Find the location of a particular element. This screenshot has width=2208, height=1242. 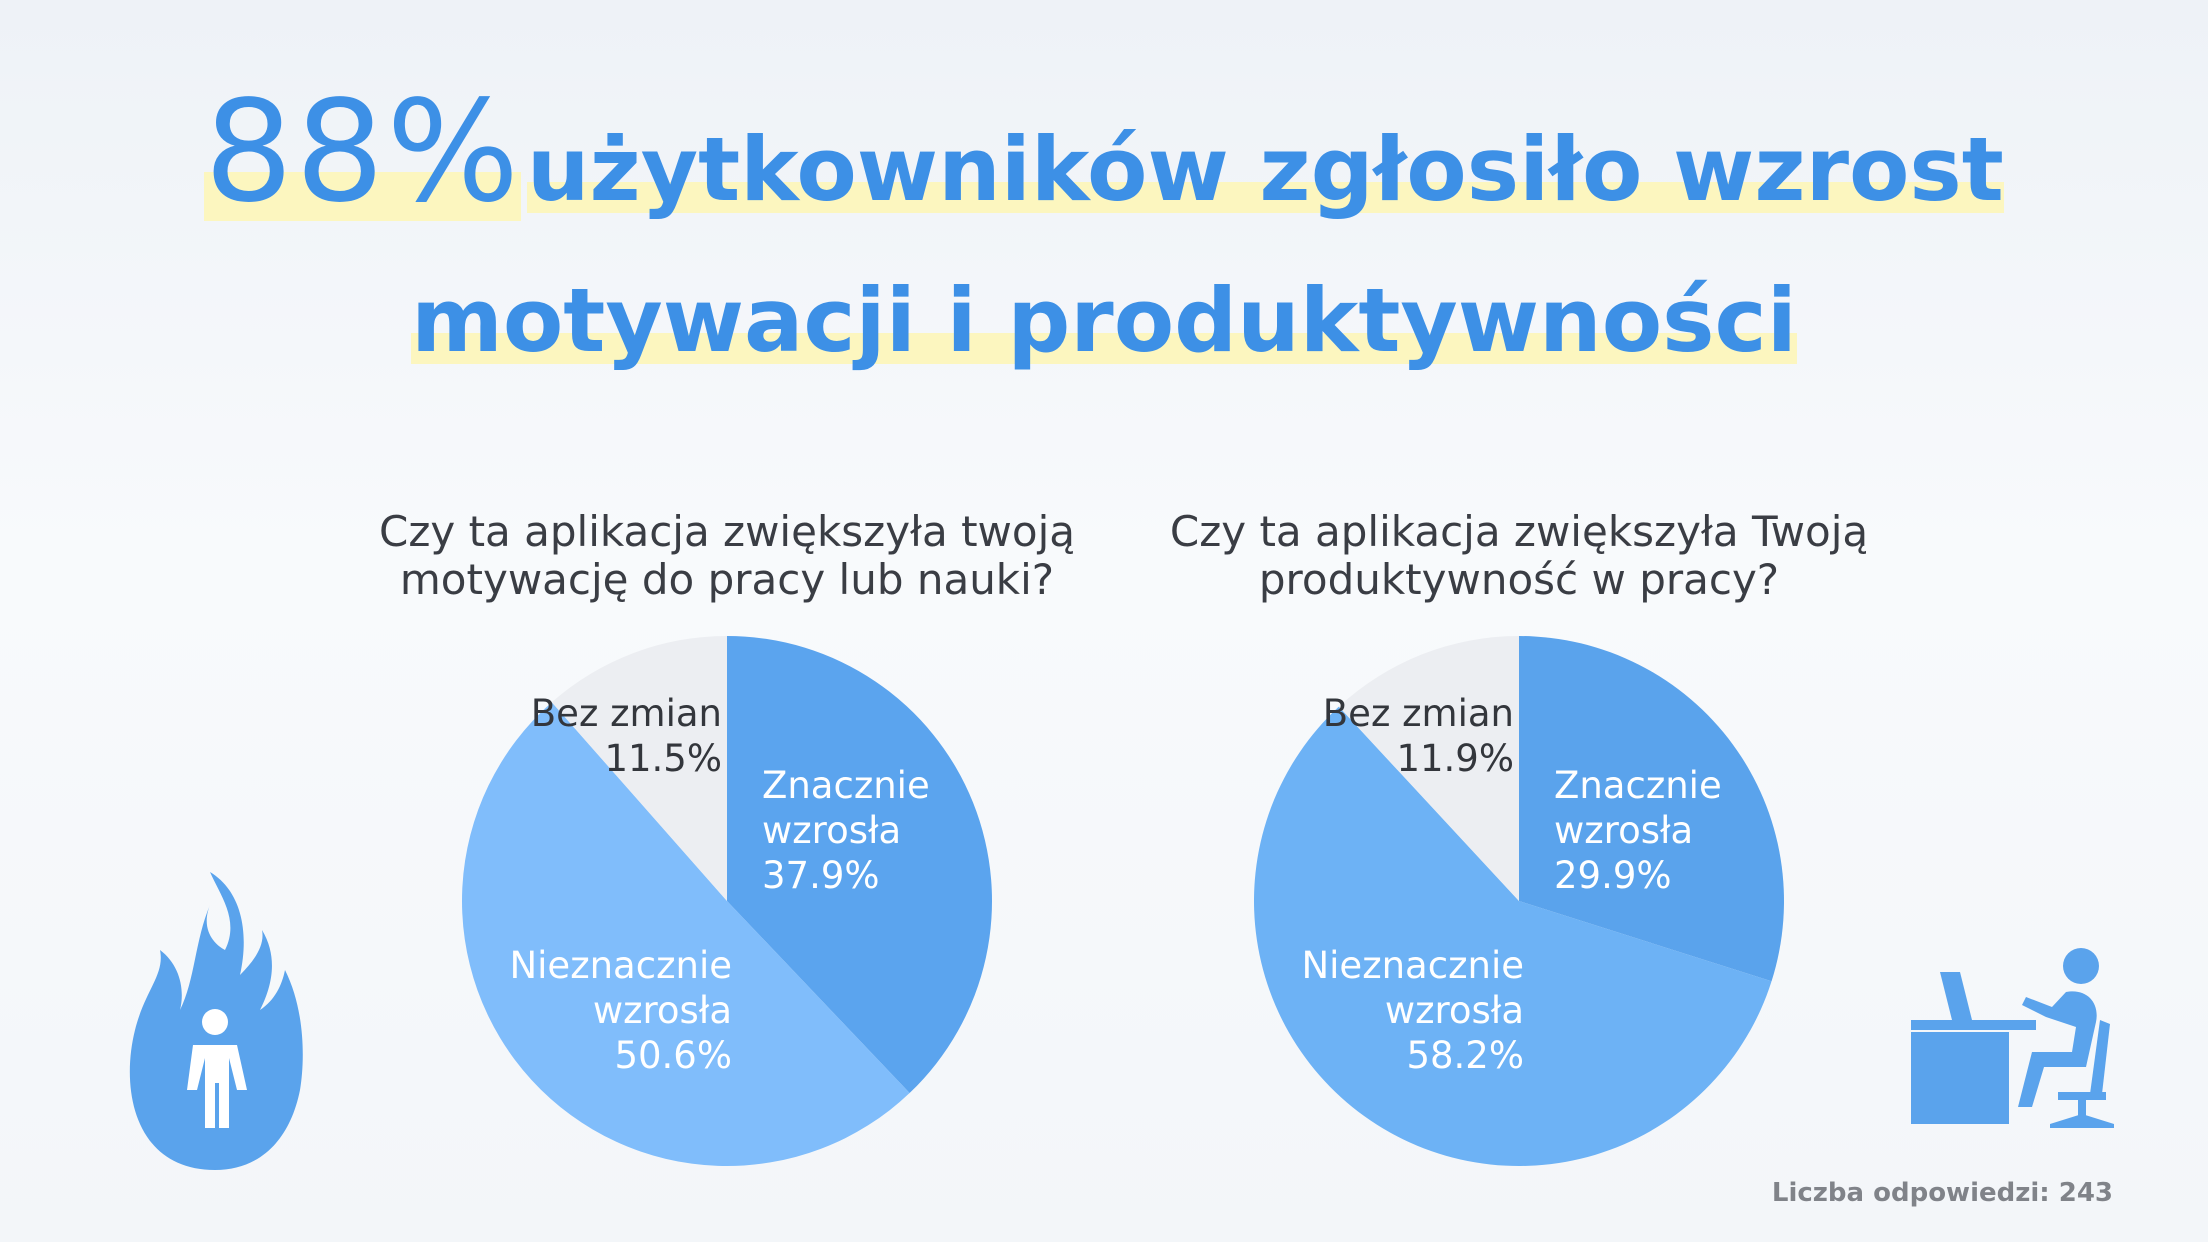

fire-icon is located at coordinates (216, 1021).